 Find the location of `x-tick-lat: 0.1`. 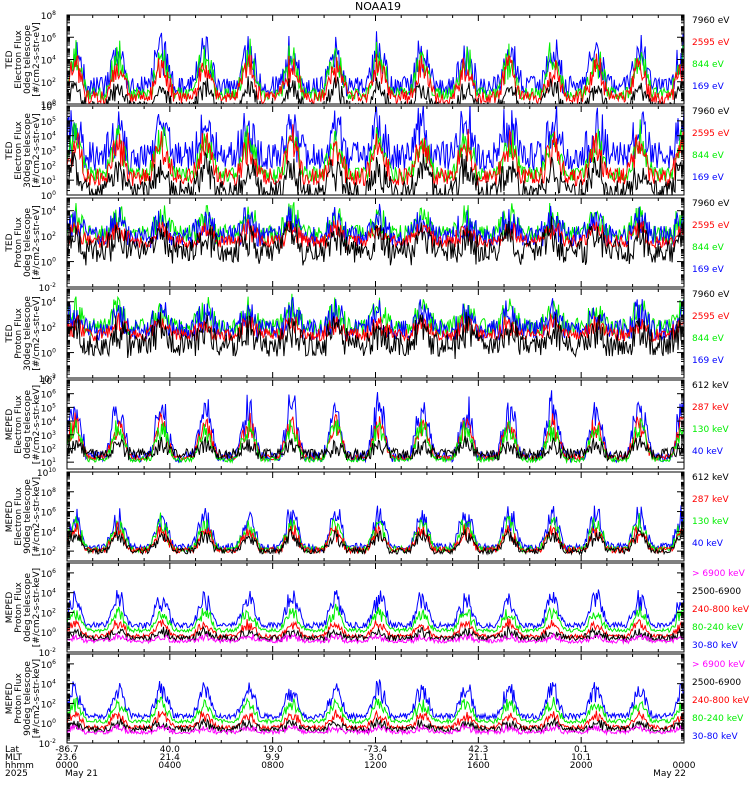

x-tick-lat: 0.1 is located at coordinates (581, 750).